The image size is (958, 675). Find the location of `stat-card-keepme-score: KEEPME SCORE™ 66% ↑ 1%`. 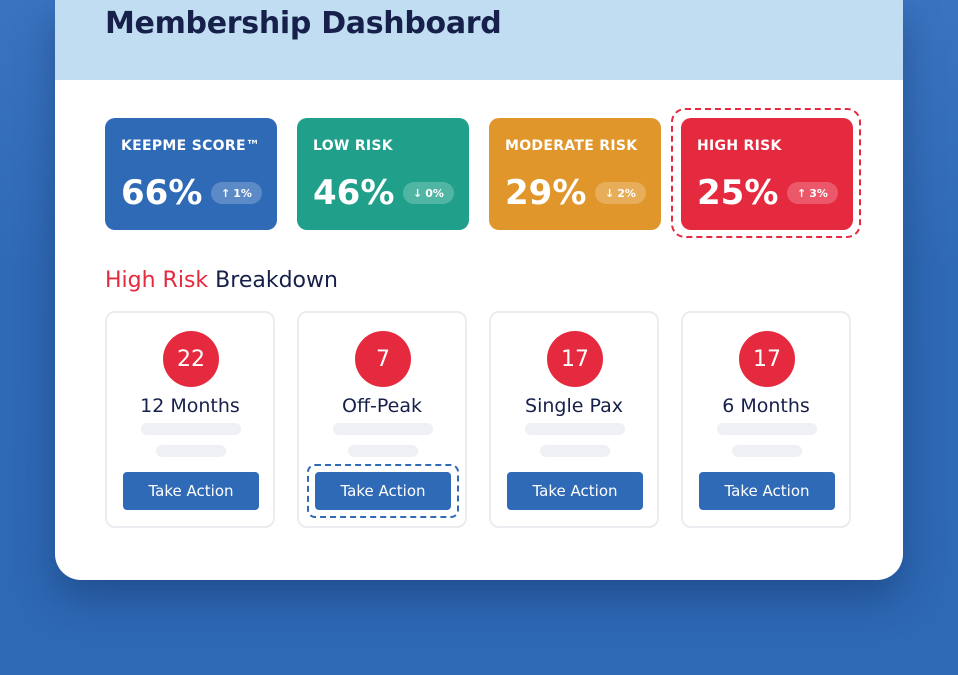

stat-card-keepme-score: KEEPME SCORE™ 66% ↑ 1% is located at coordinates (191, 174).